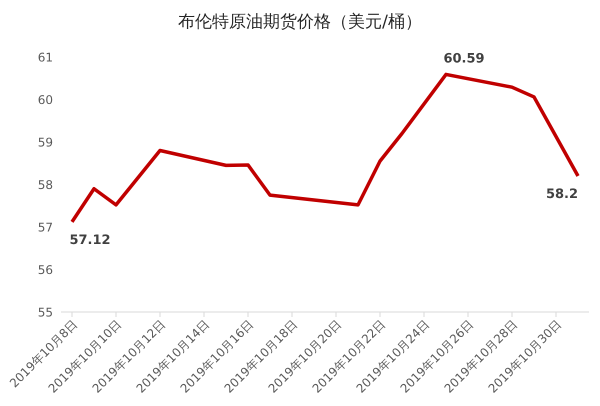  Describe the element at coordinates (45, 57) in the screenshot. I see `y-tick-label: 61` at that location.